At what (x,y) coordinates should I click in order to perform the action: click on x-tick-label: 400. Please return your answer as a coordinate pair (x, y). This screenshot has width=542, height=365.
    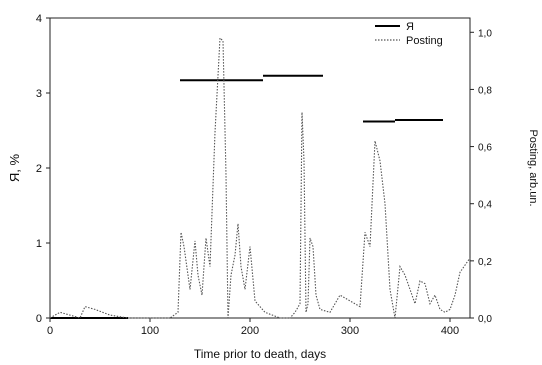
    Looking at the image, I should click on (450, 331).